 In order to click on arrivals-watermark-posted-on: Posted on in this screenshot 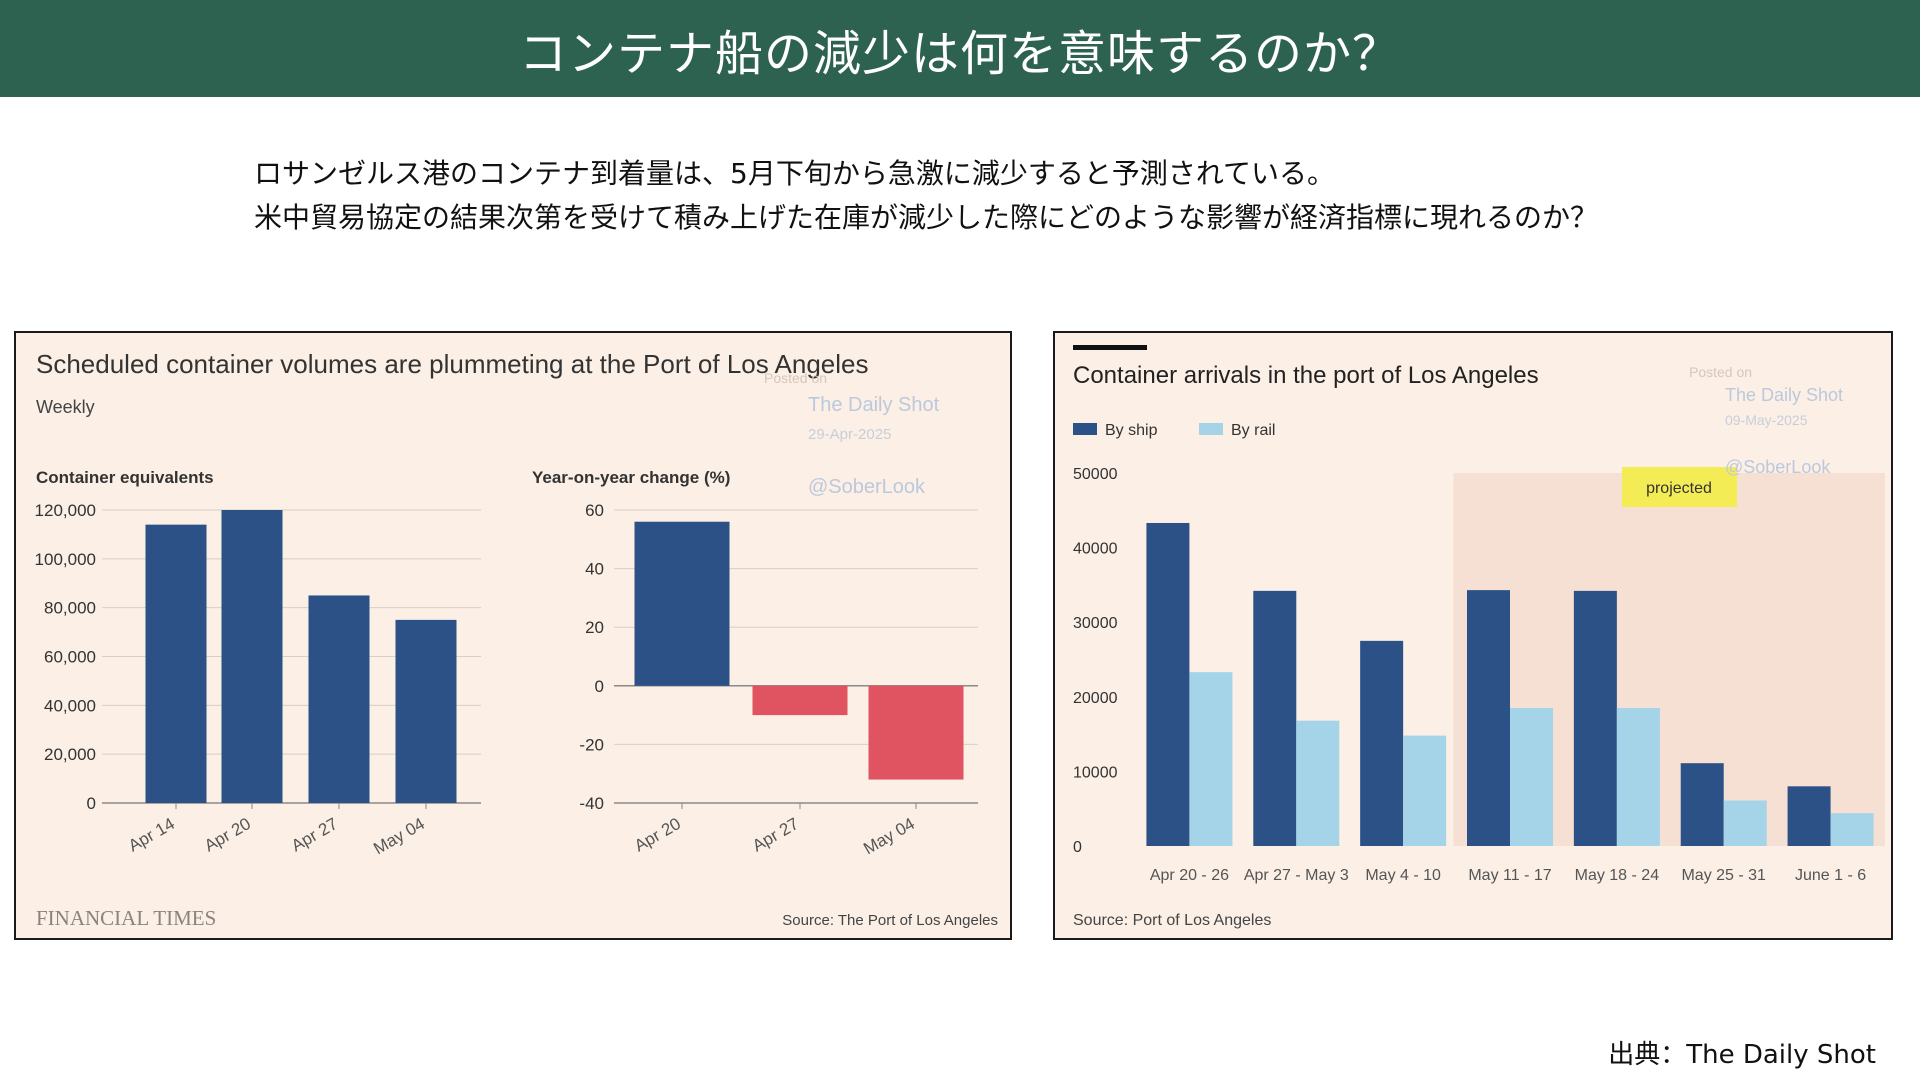, I will do `click(1720, 372)`.